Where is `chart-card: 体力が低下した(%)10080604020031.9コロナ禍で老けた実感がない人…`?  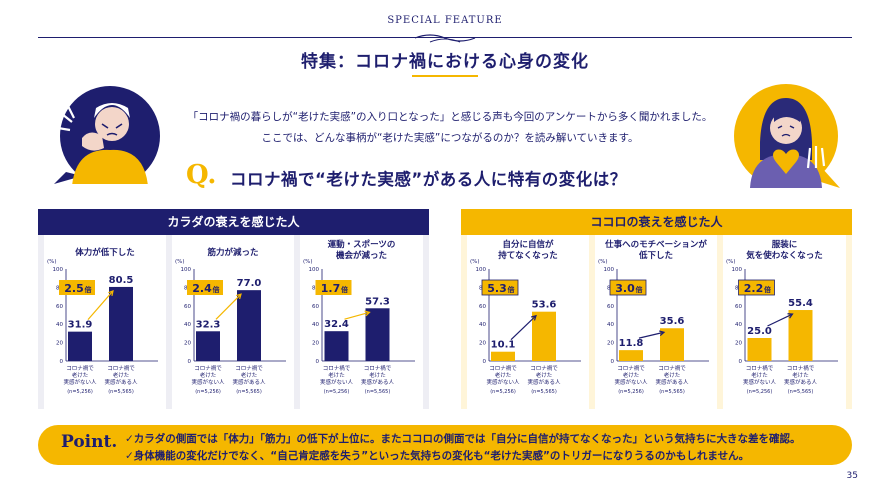 chart-card: 体力が低下した(%)10080604020031.9コロナ禍で老けた実感がない人… is located at coordinates (105, 322).